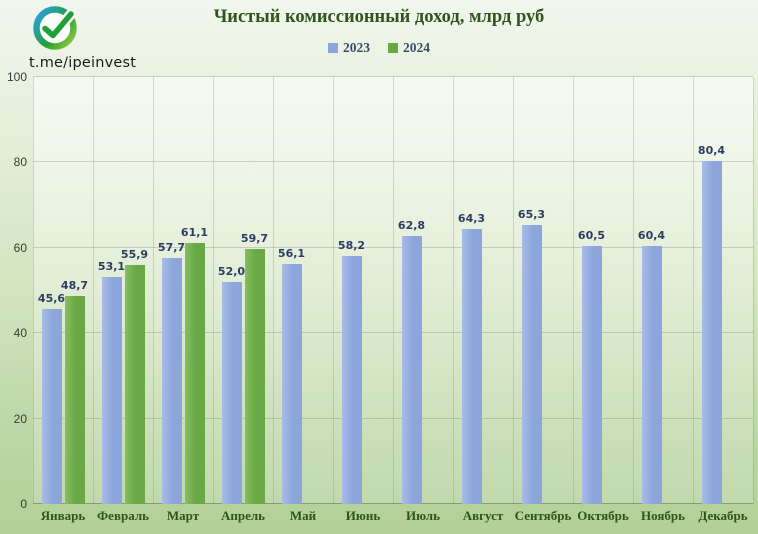  What do you see at coordinates (416, 47) in the screenshot?
I see `legend-label: 2024` at bounding box center [416, 47].